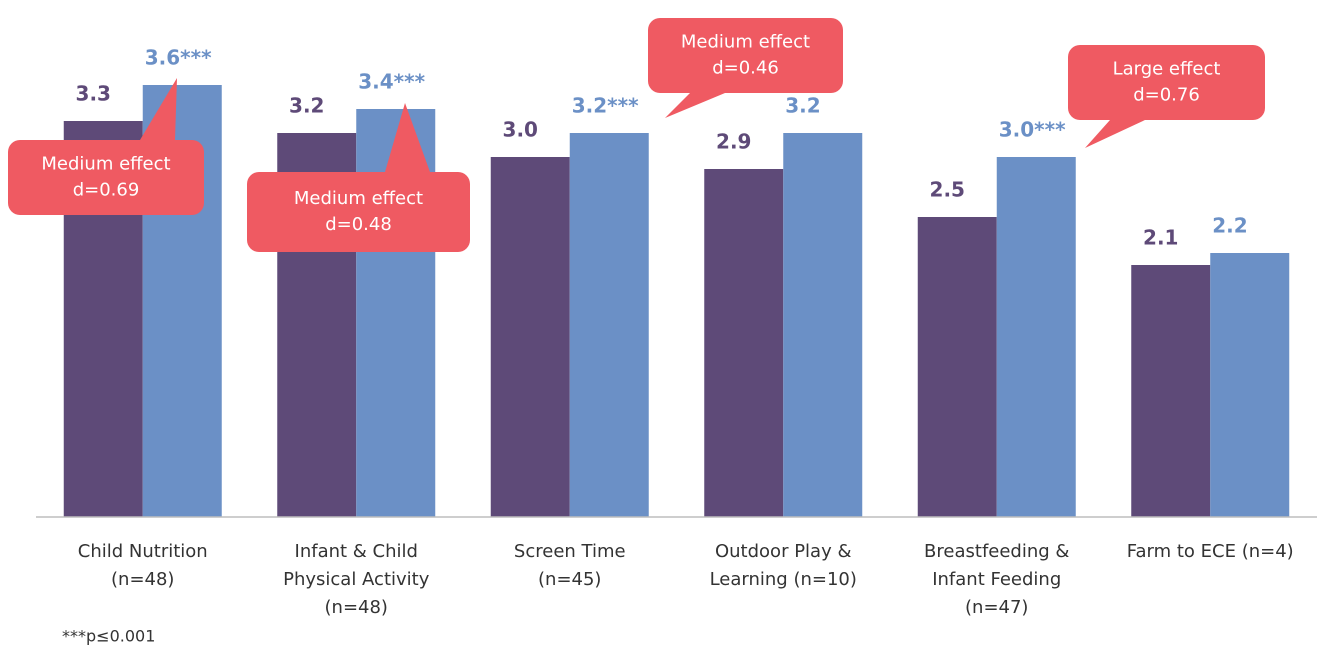 The width and height of the screenshot is (1317, 656). What do you see at coordinates (1160, 238) in the screenshot?
I see `value-label: 2.1` at bounding box center [1160, 238].